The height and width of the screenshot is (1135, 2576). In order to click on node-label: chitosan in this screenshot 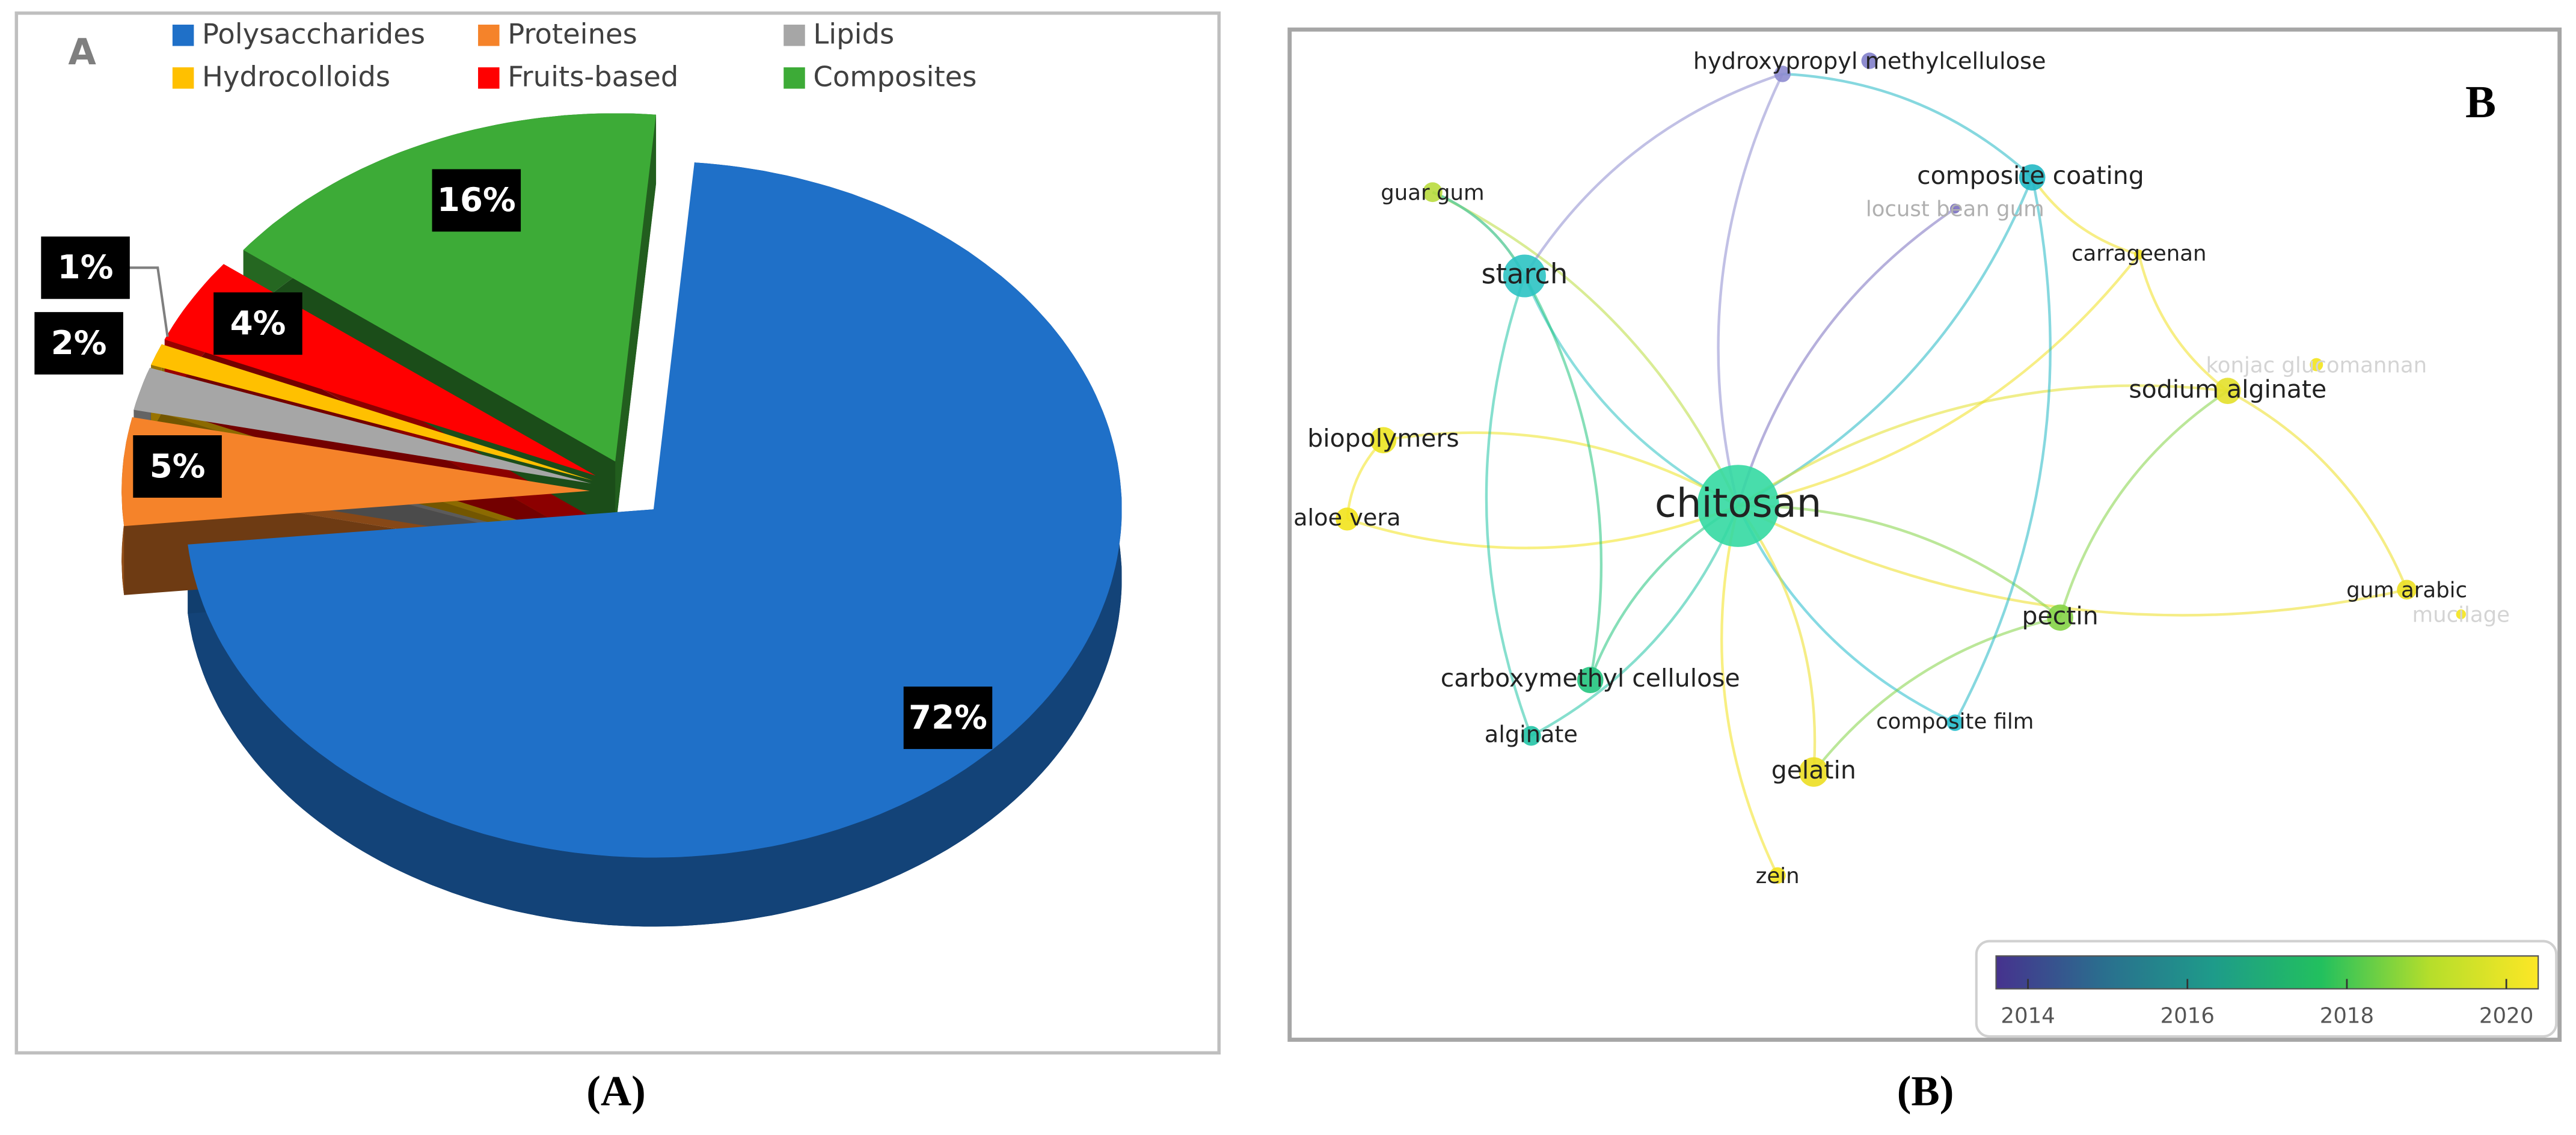, I will do `click(1738, 504)`.